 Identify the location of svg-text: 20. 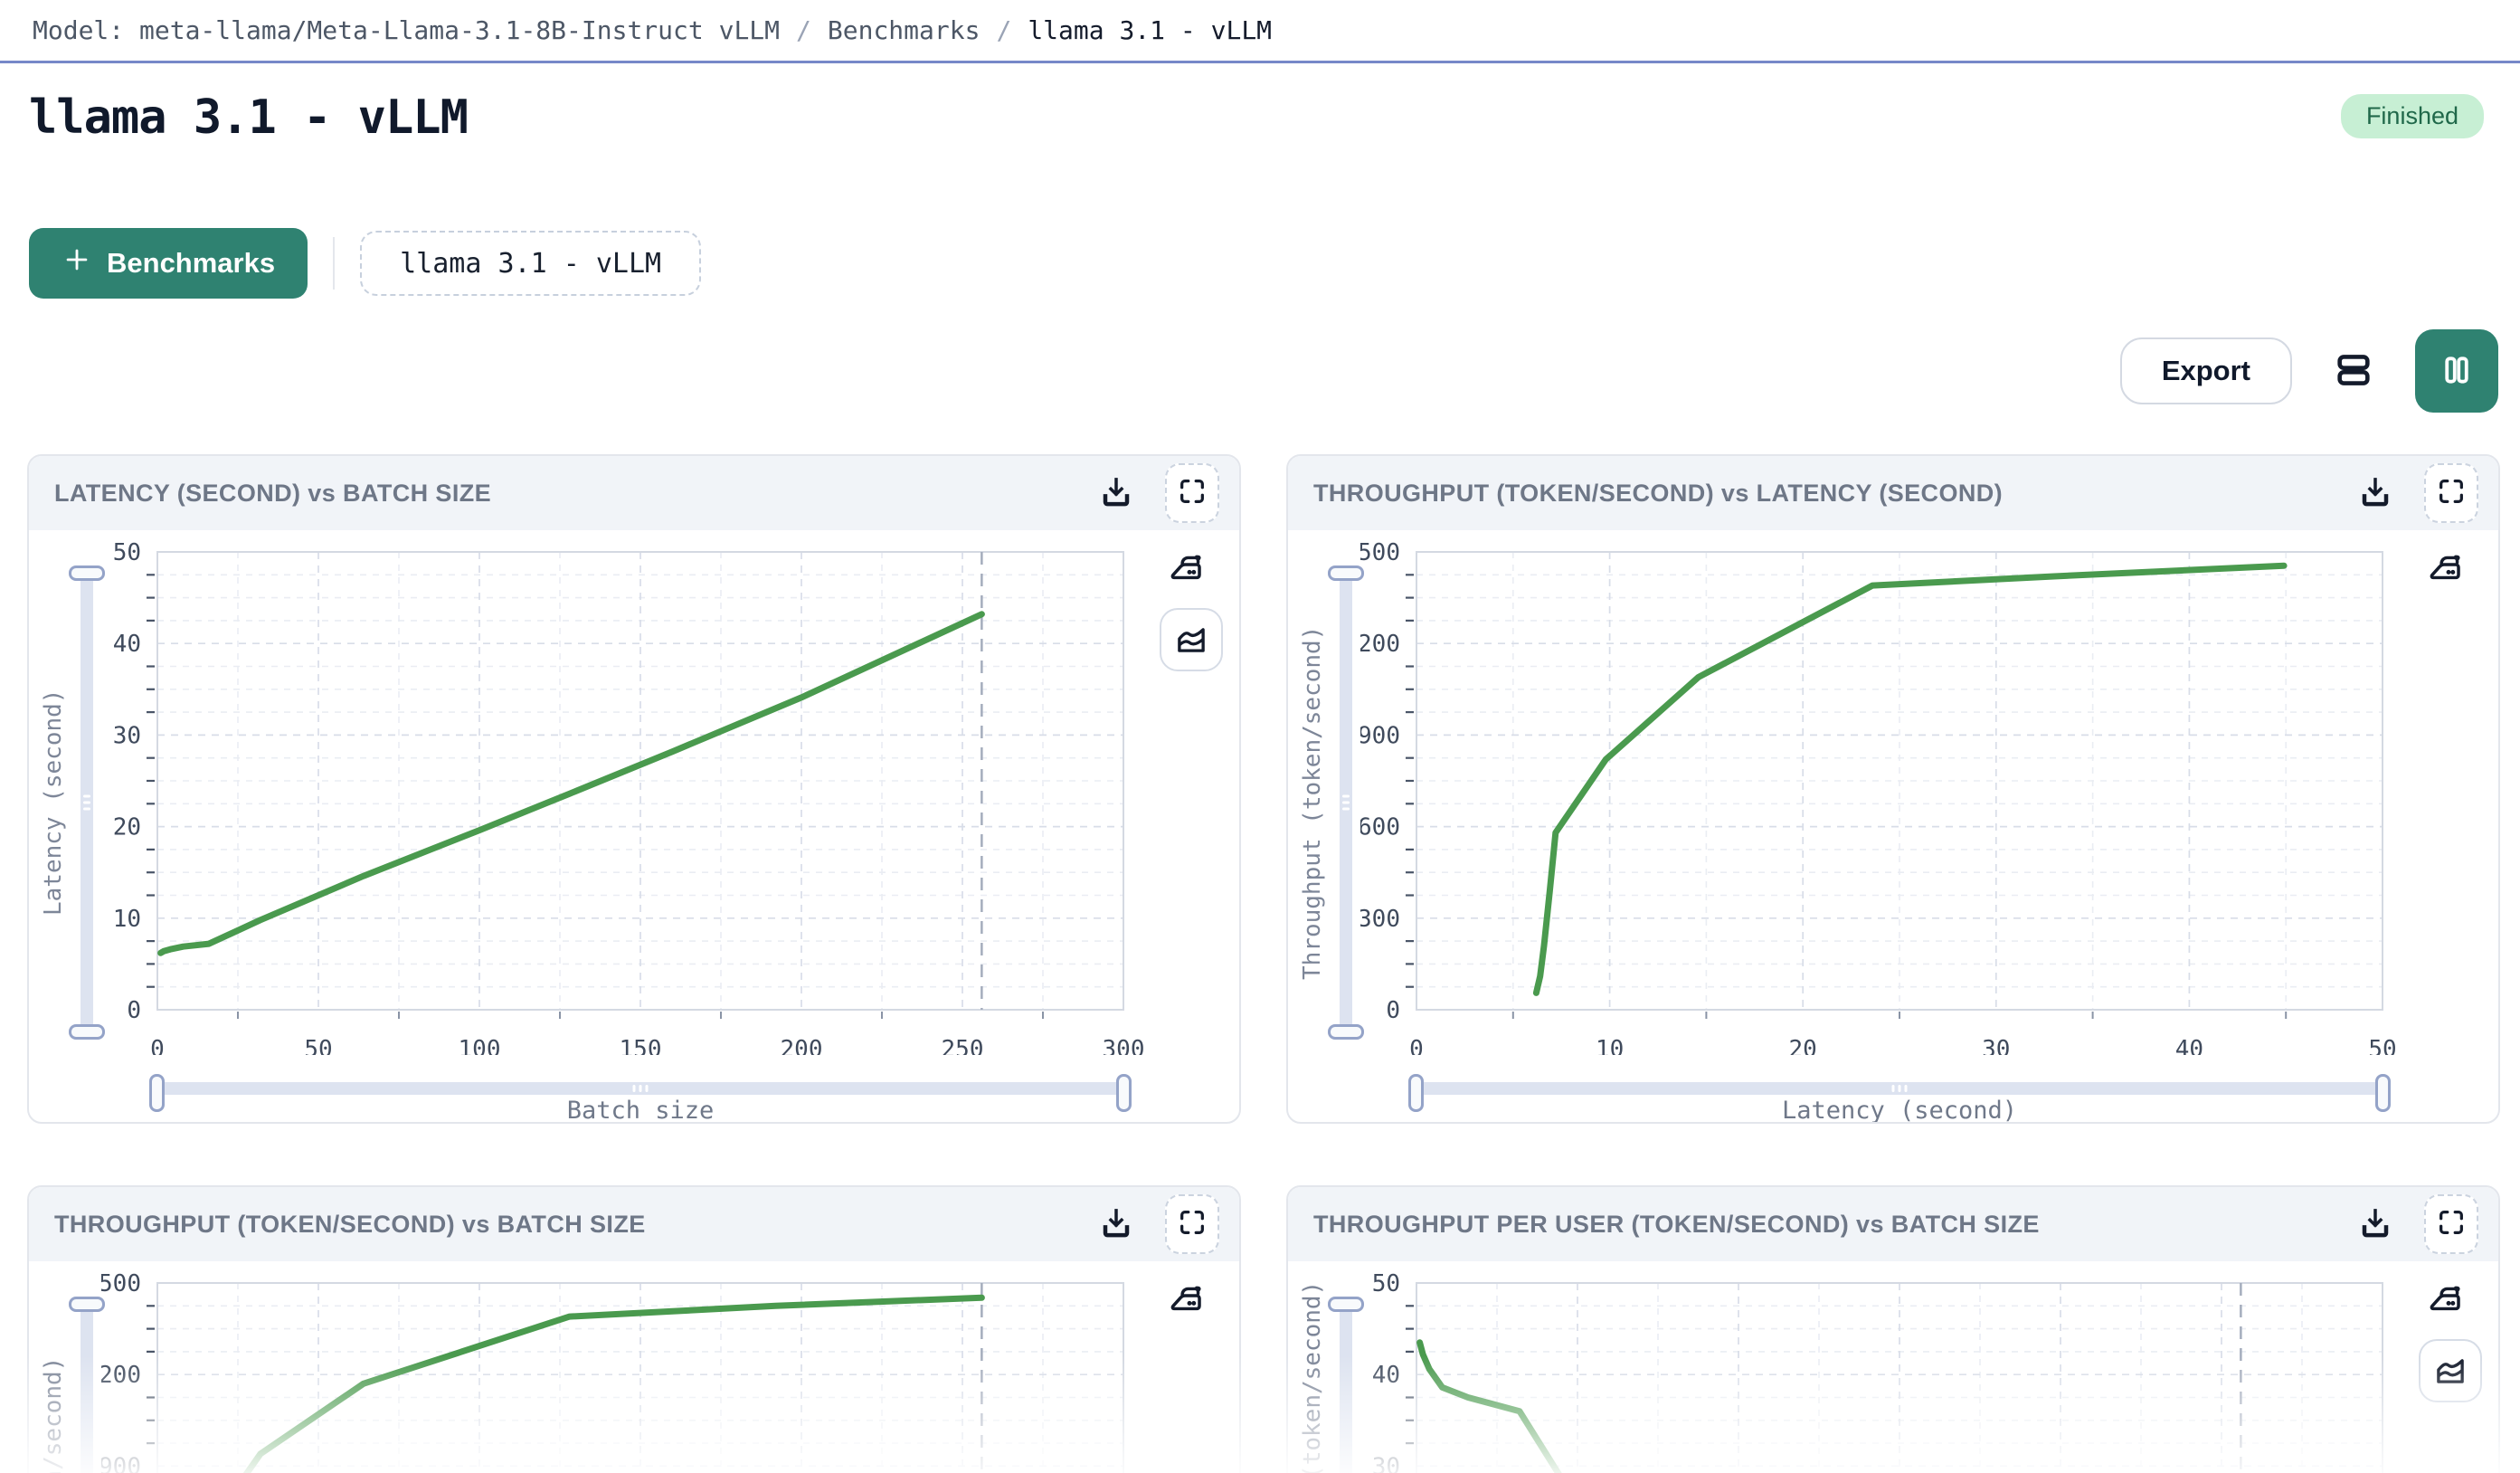
(127, 827).